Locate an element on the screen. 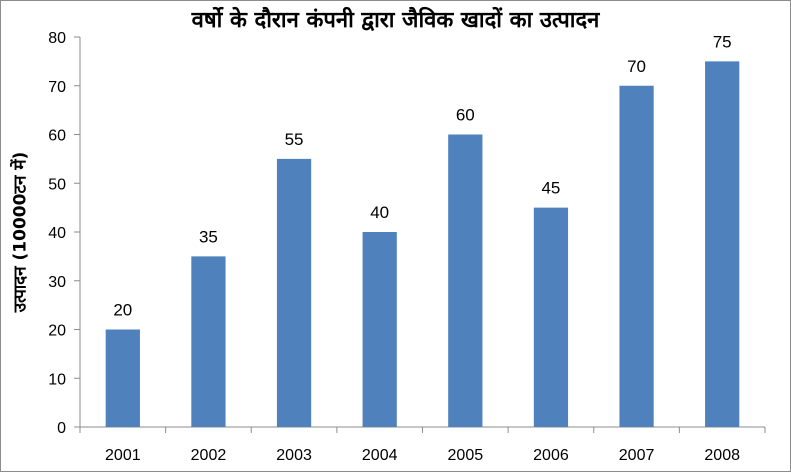 The image size is (791, 472). y-tick-label: 60 is located at coordinates (57, 136).